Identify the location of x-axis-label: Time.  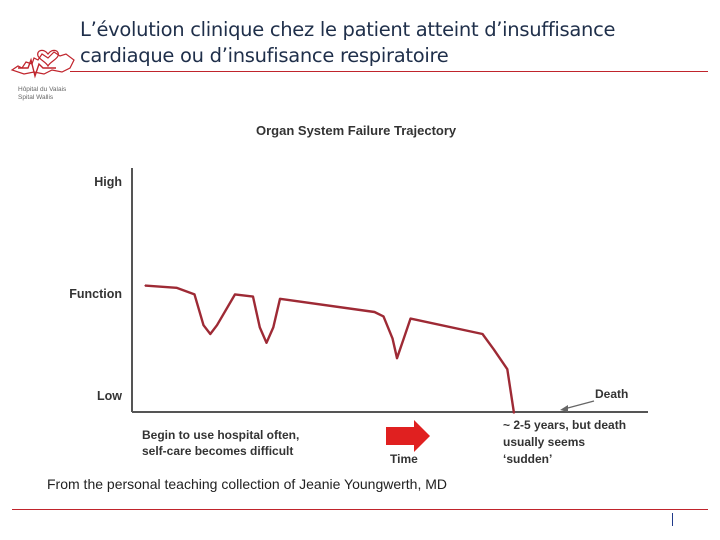
(404, 459).